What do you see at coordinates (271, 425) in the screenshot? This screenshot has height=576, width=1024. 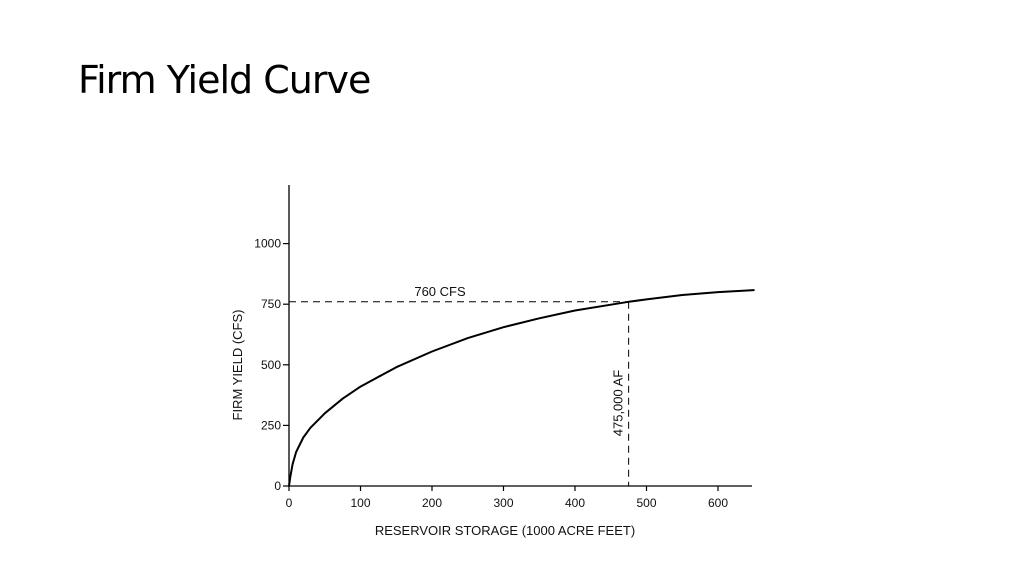 I see `y-tick-label: 250` at bounding box center [271, 425].